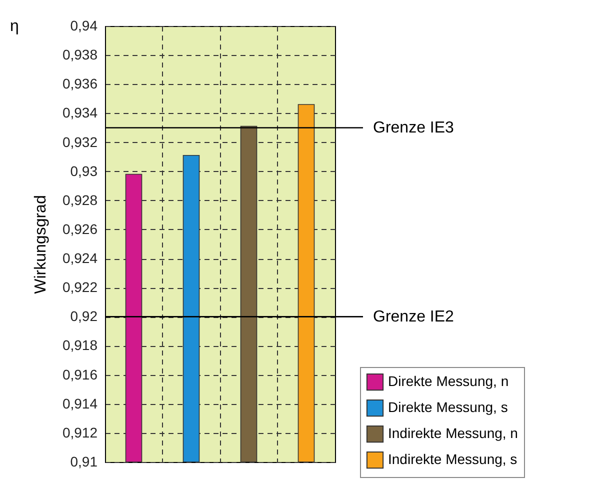 This screenshot has width=604, height=482. What do you see at coordinates (80, 200) in the screenshot?
I see `y-tick-label: 0,928` at bounding box center [80, 200].